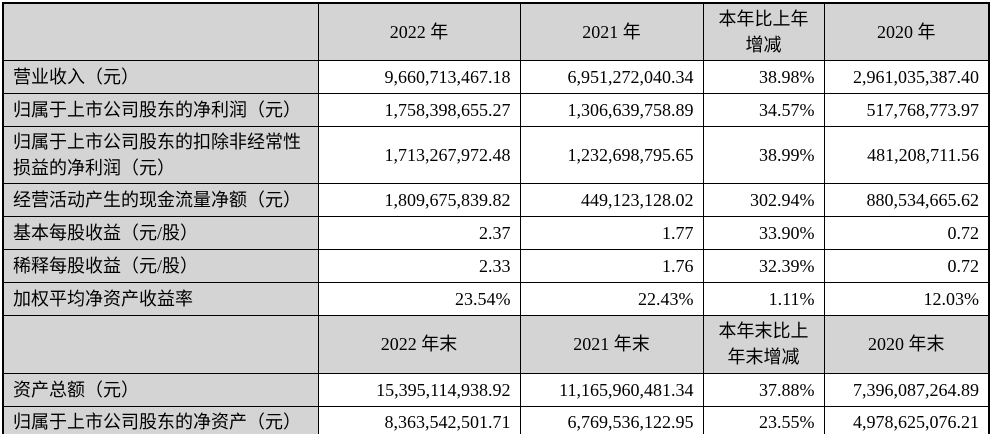  Describe the element at coordinates (763, 77) in the screenshot. I see `value-cell: 38.98%` at that location.